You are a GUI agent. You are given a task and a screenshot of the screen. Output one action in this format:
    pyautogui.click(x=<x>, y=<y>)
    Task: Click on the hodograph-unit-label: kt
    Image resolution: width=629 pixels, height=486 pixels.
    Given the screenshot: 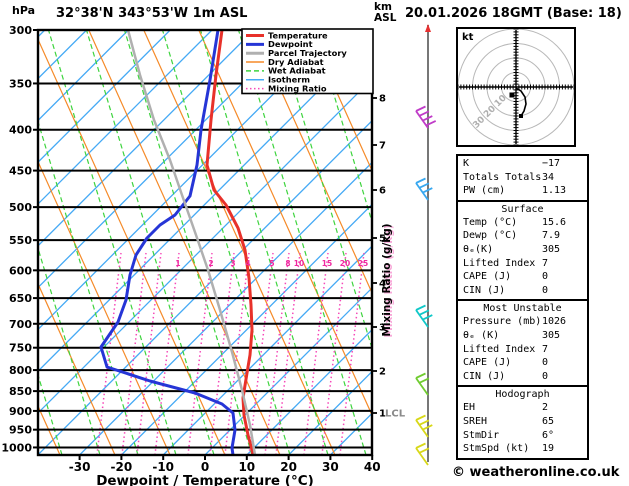 What is the action you would take?
    pyautogui.click(x=468, y=37)
    